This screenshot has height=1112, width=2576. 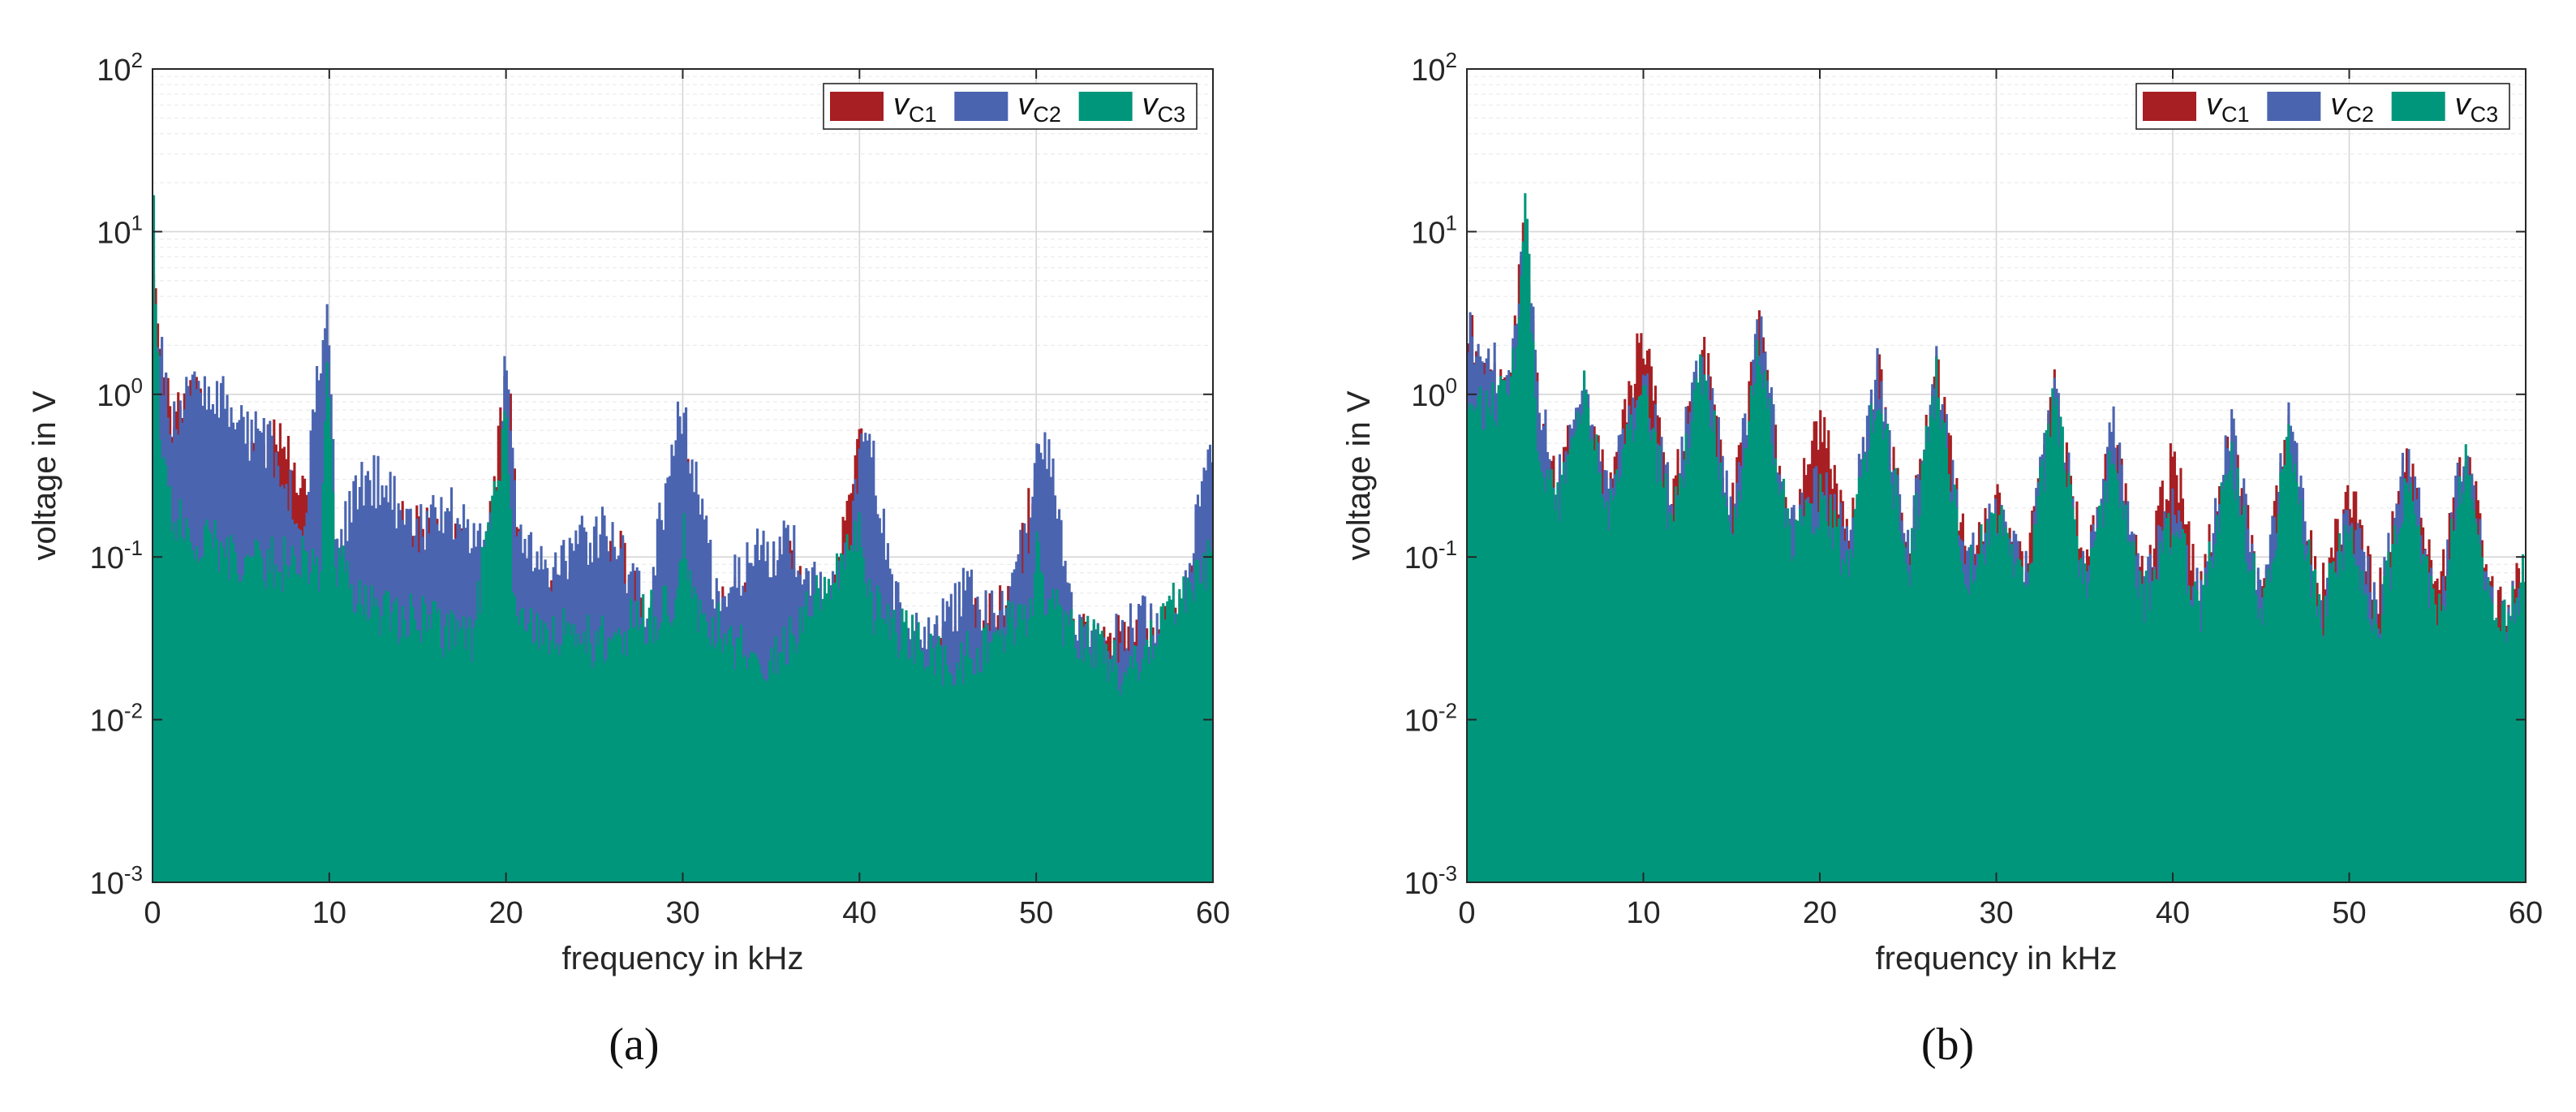 What do you see at coordinates (1359, 475) in the screenshot?
I see `y-axis-label-b: voltage in V` at bounding box center [1359, 475].